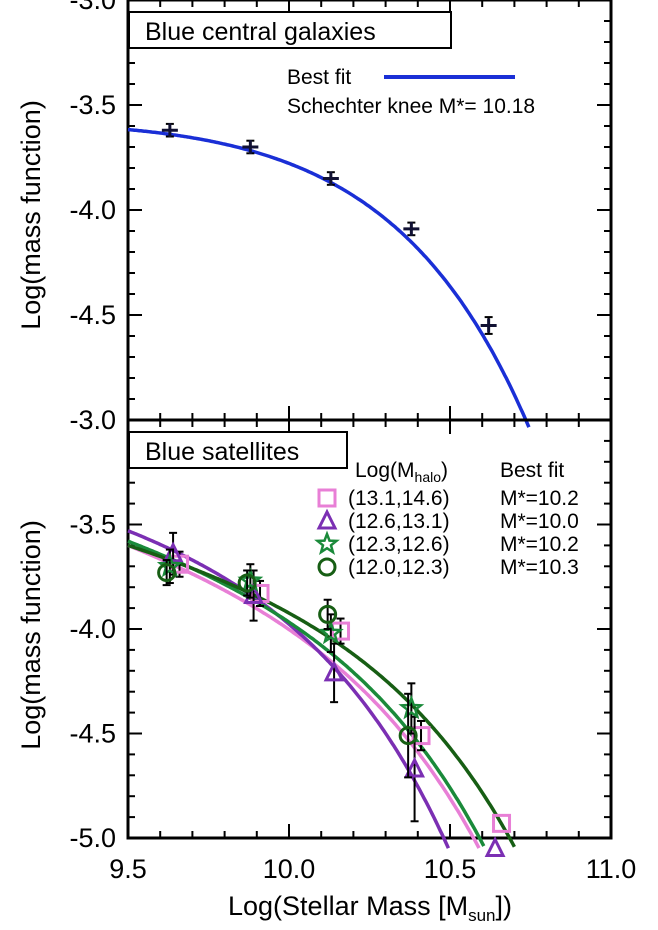  What do you see at coordinates (289, 869) in the screenshot?
I see `x-tick-label: 10.0` at bounding box center [289, 869].